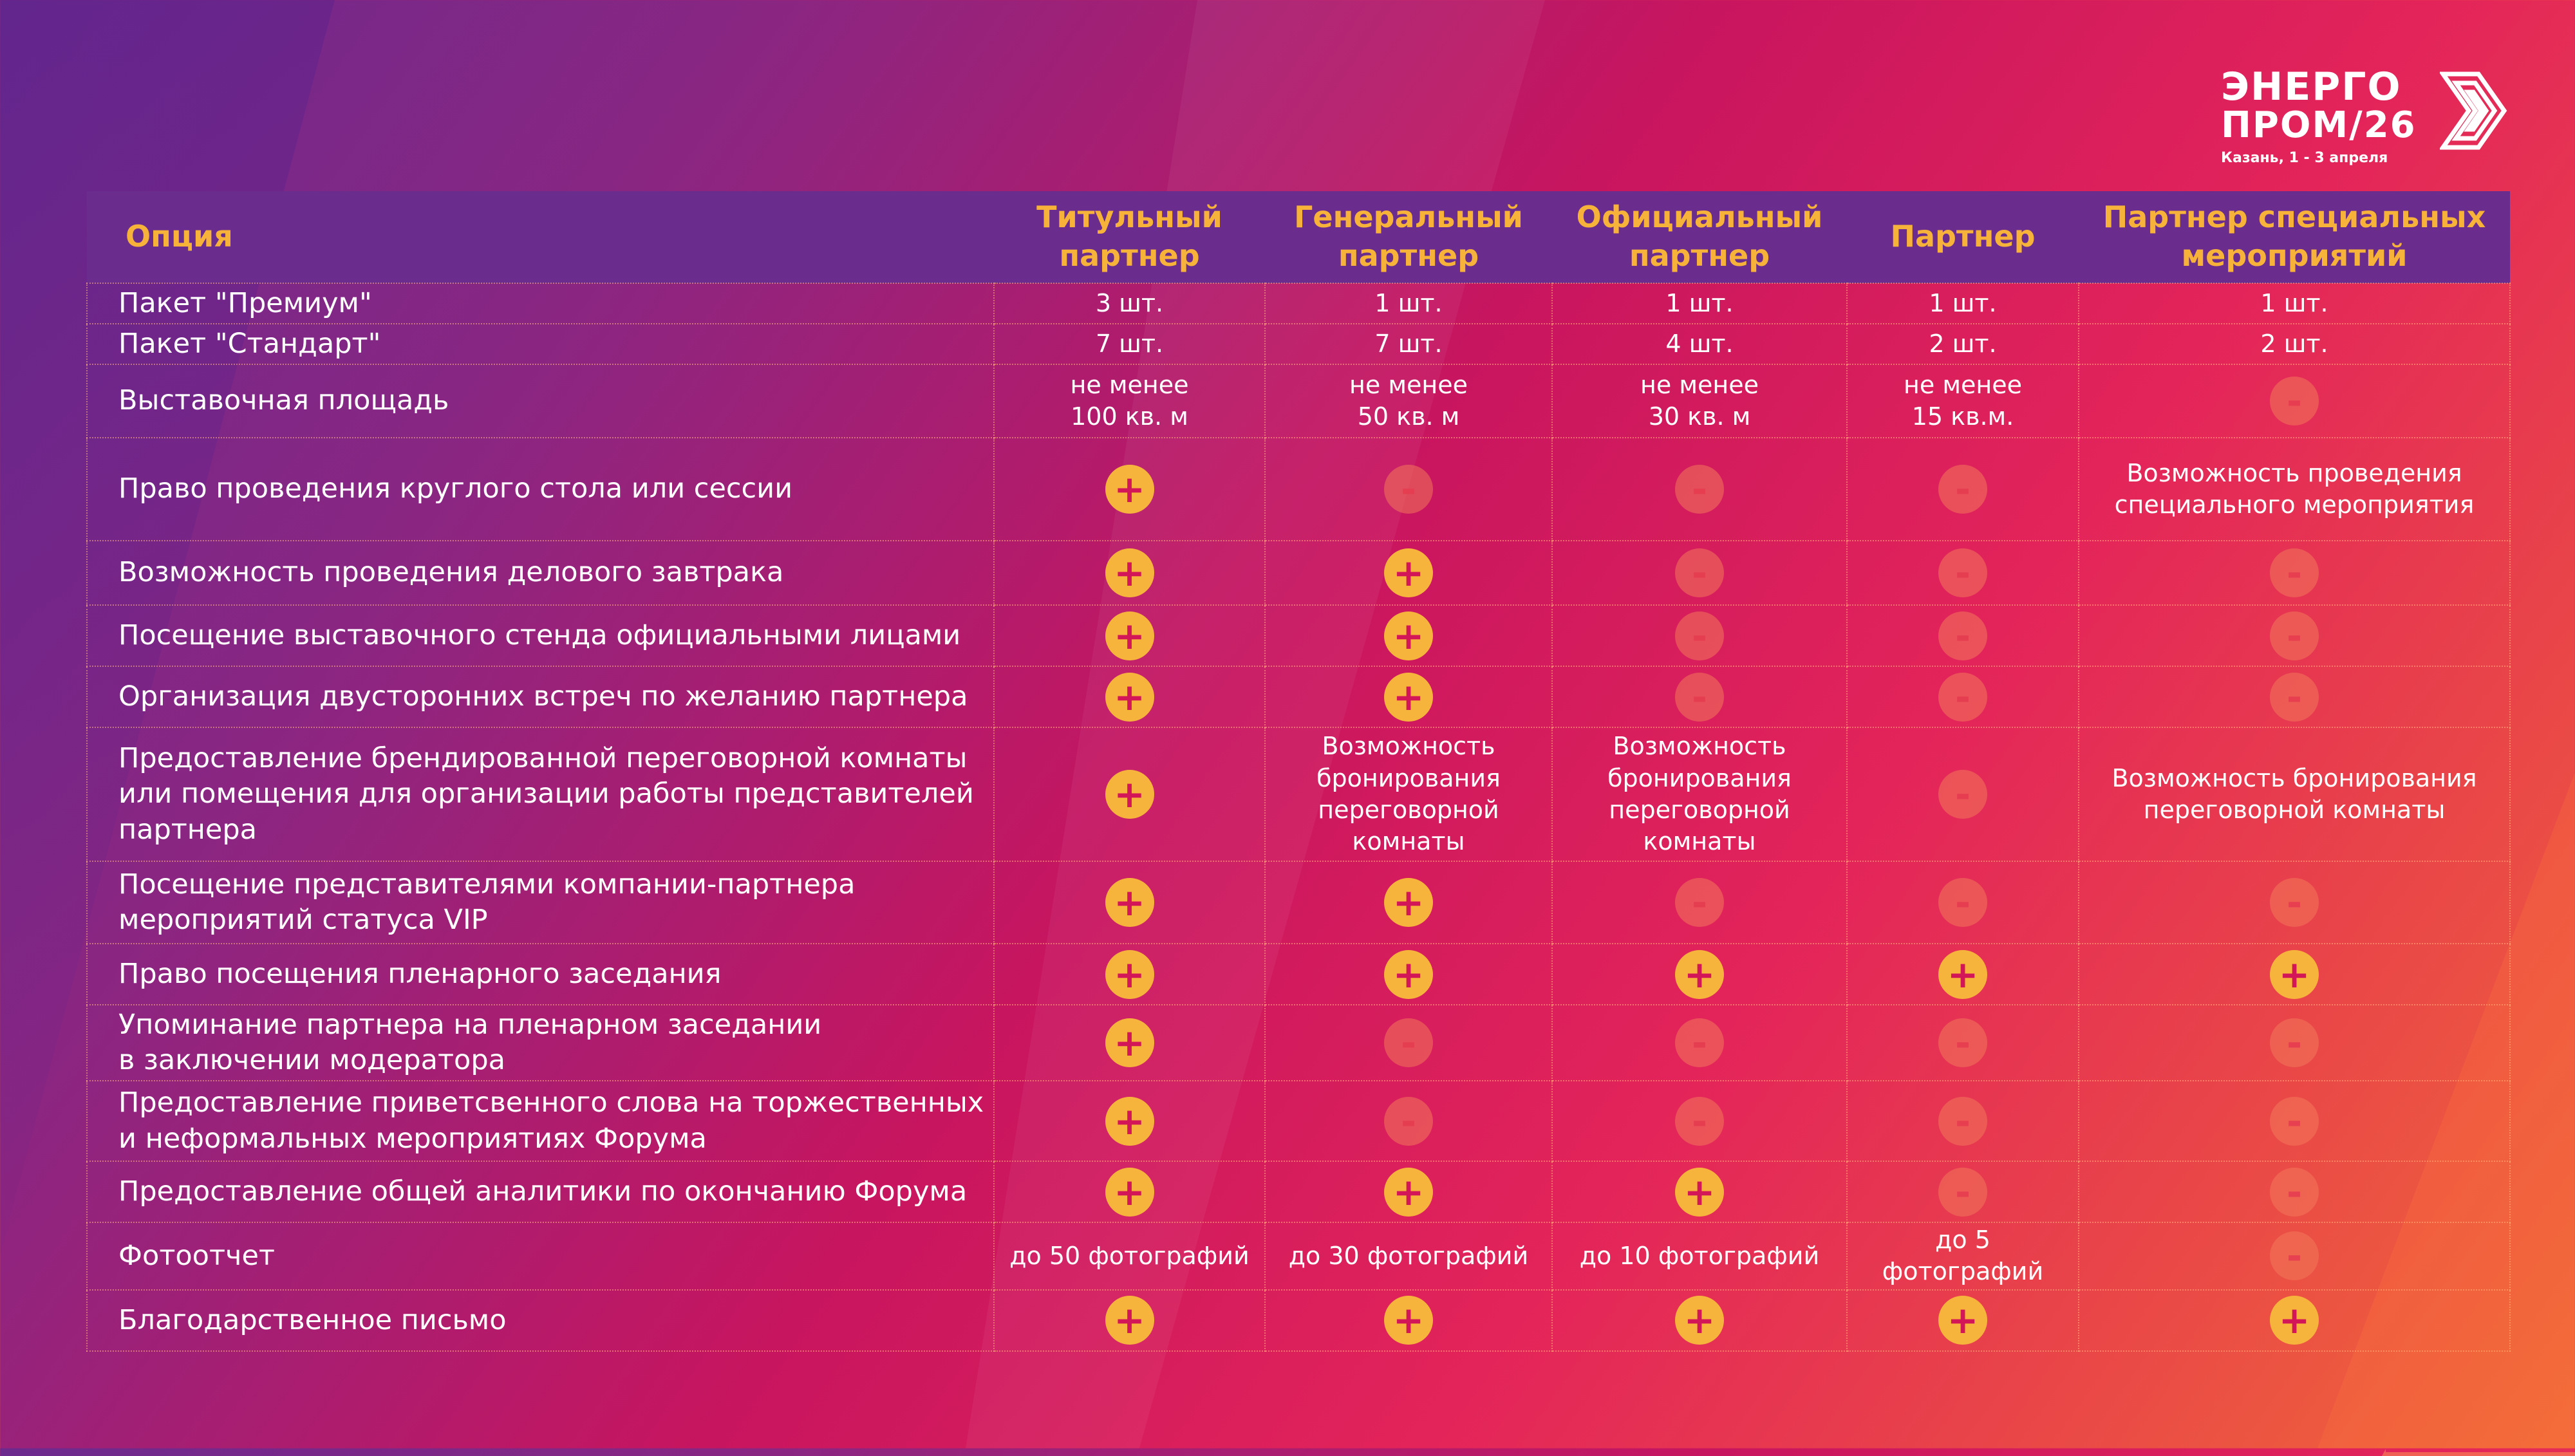  What do you see at coordinates (2319, 125) in the screenshot?
I see `brand-line2: ПРОМ/26` at bounding box center [2319, 125].